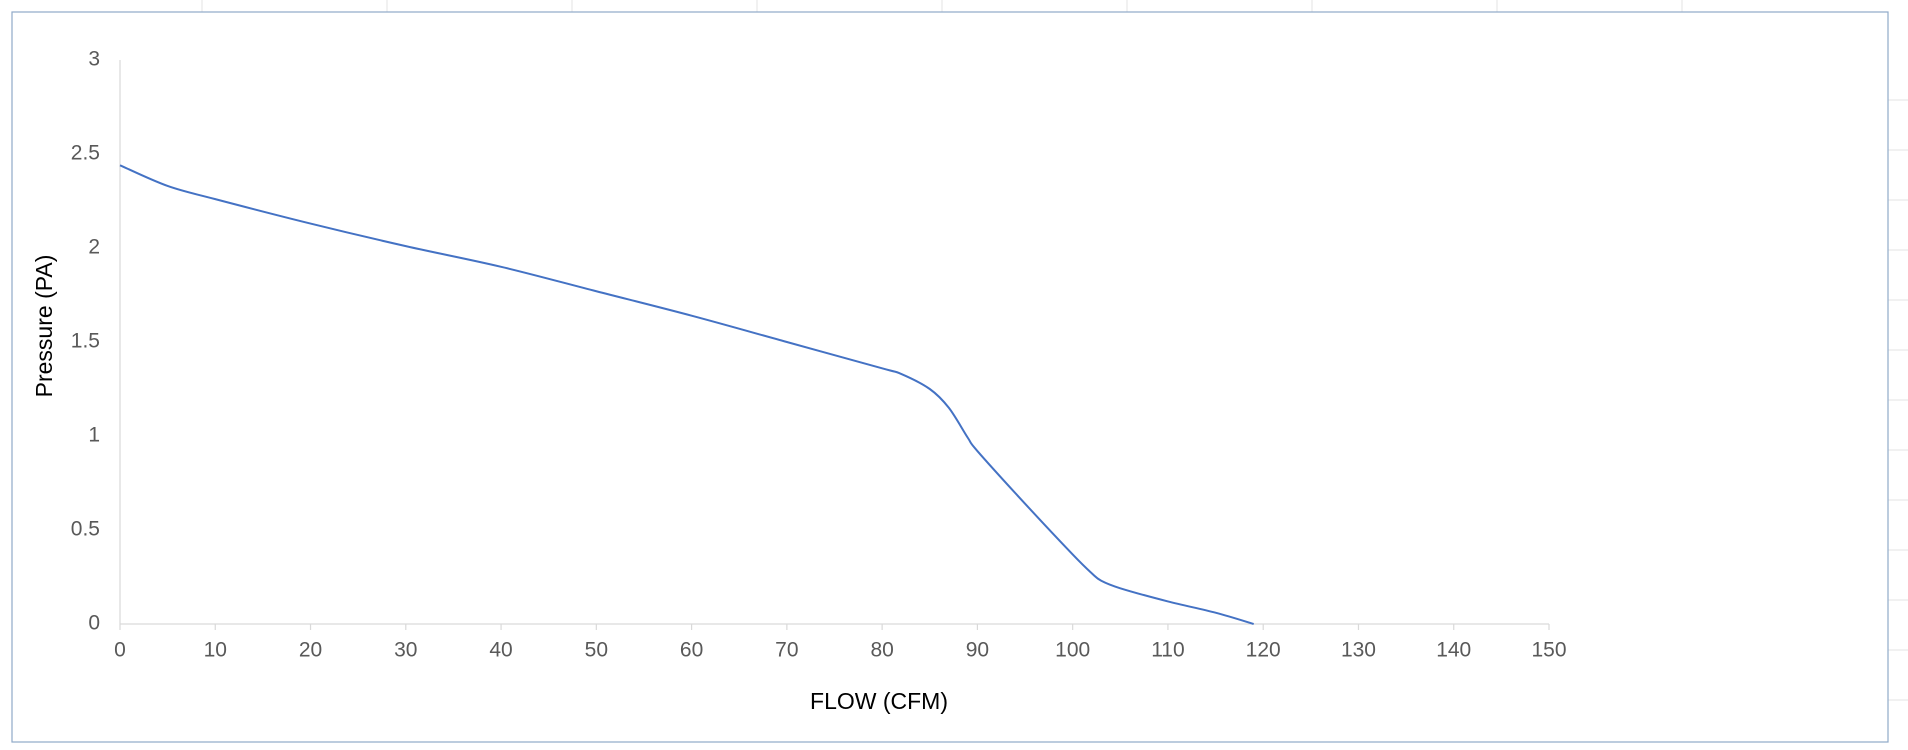  I want to click on y-tick-label: 1, so click(94, 435).